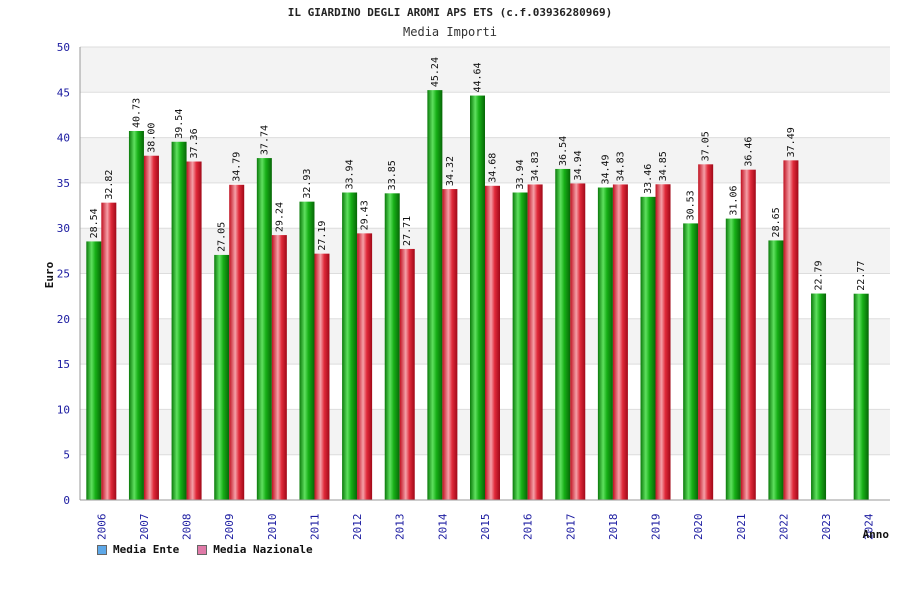 The image size is (900, 600). What do you see at coordinates (307, 184) in the screenshot?
I see `data-label: 32.93` at bounding box center [307, 184].